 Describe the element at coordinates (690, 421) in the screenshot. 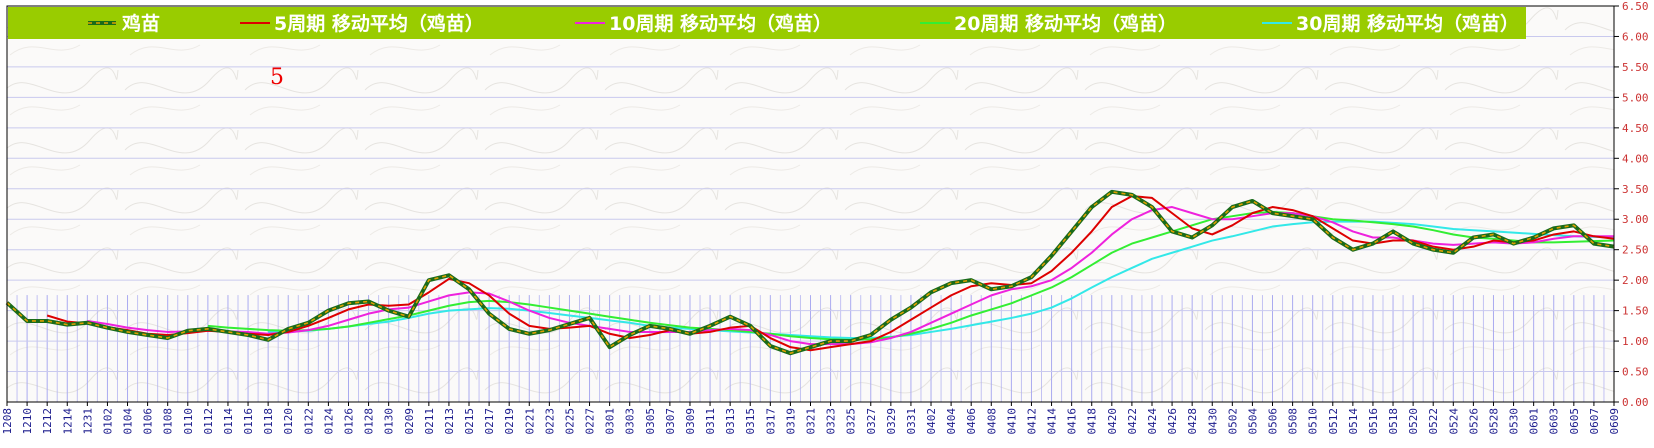

I see `x-tick-label: 0309` at that location.